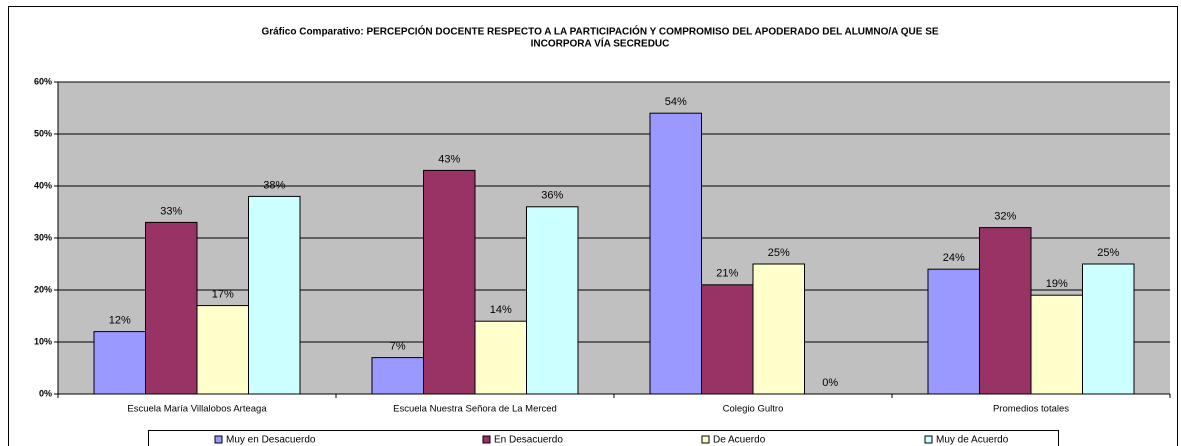 This screenshot has height=446, width=1181. What do you see at coordinates (552, 196) in the screenshot?
I see `value-label: 36%` at bounding box center [552, 196].